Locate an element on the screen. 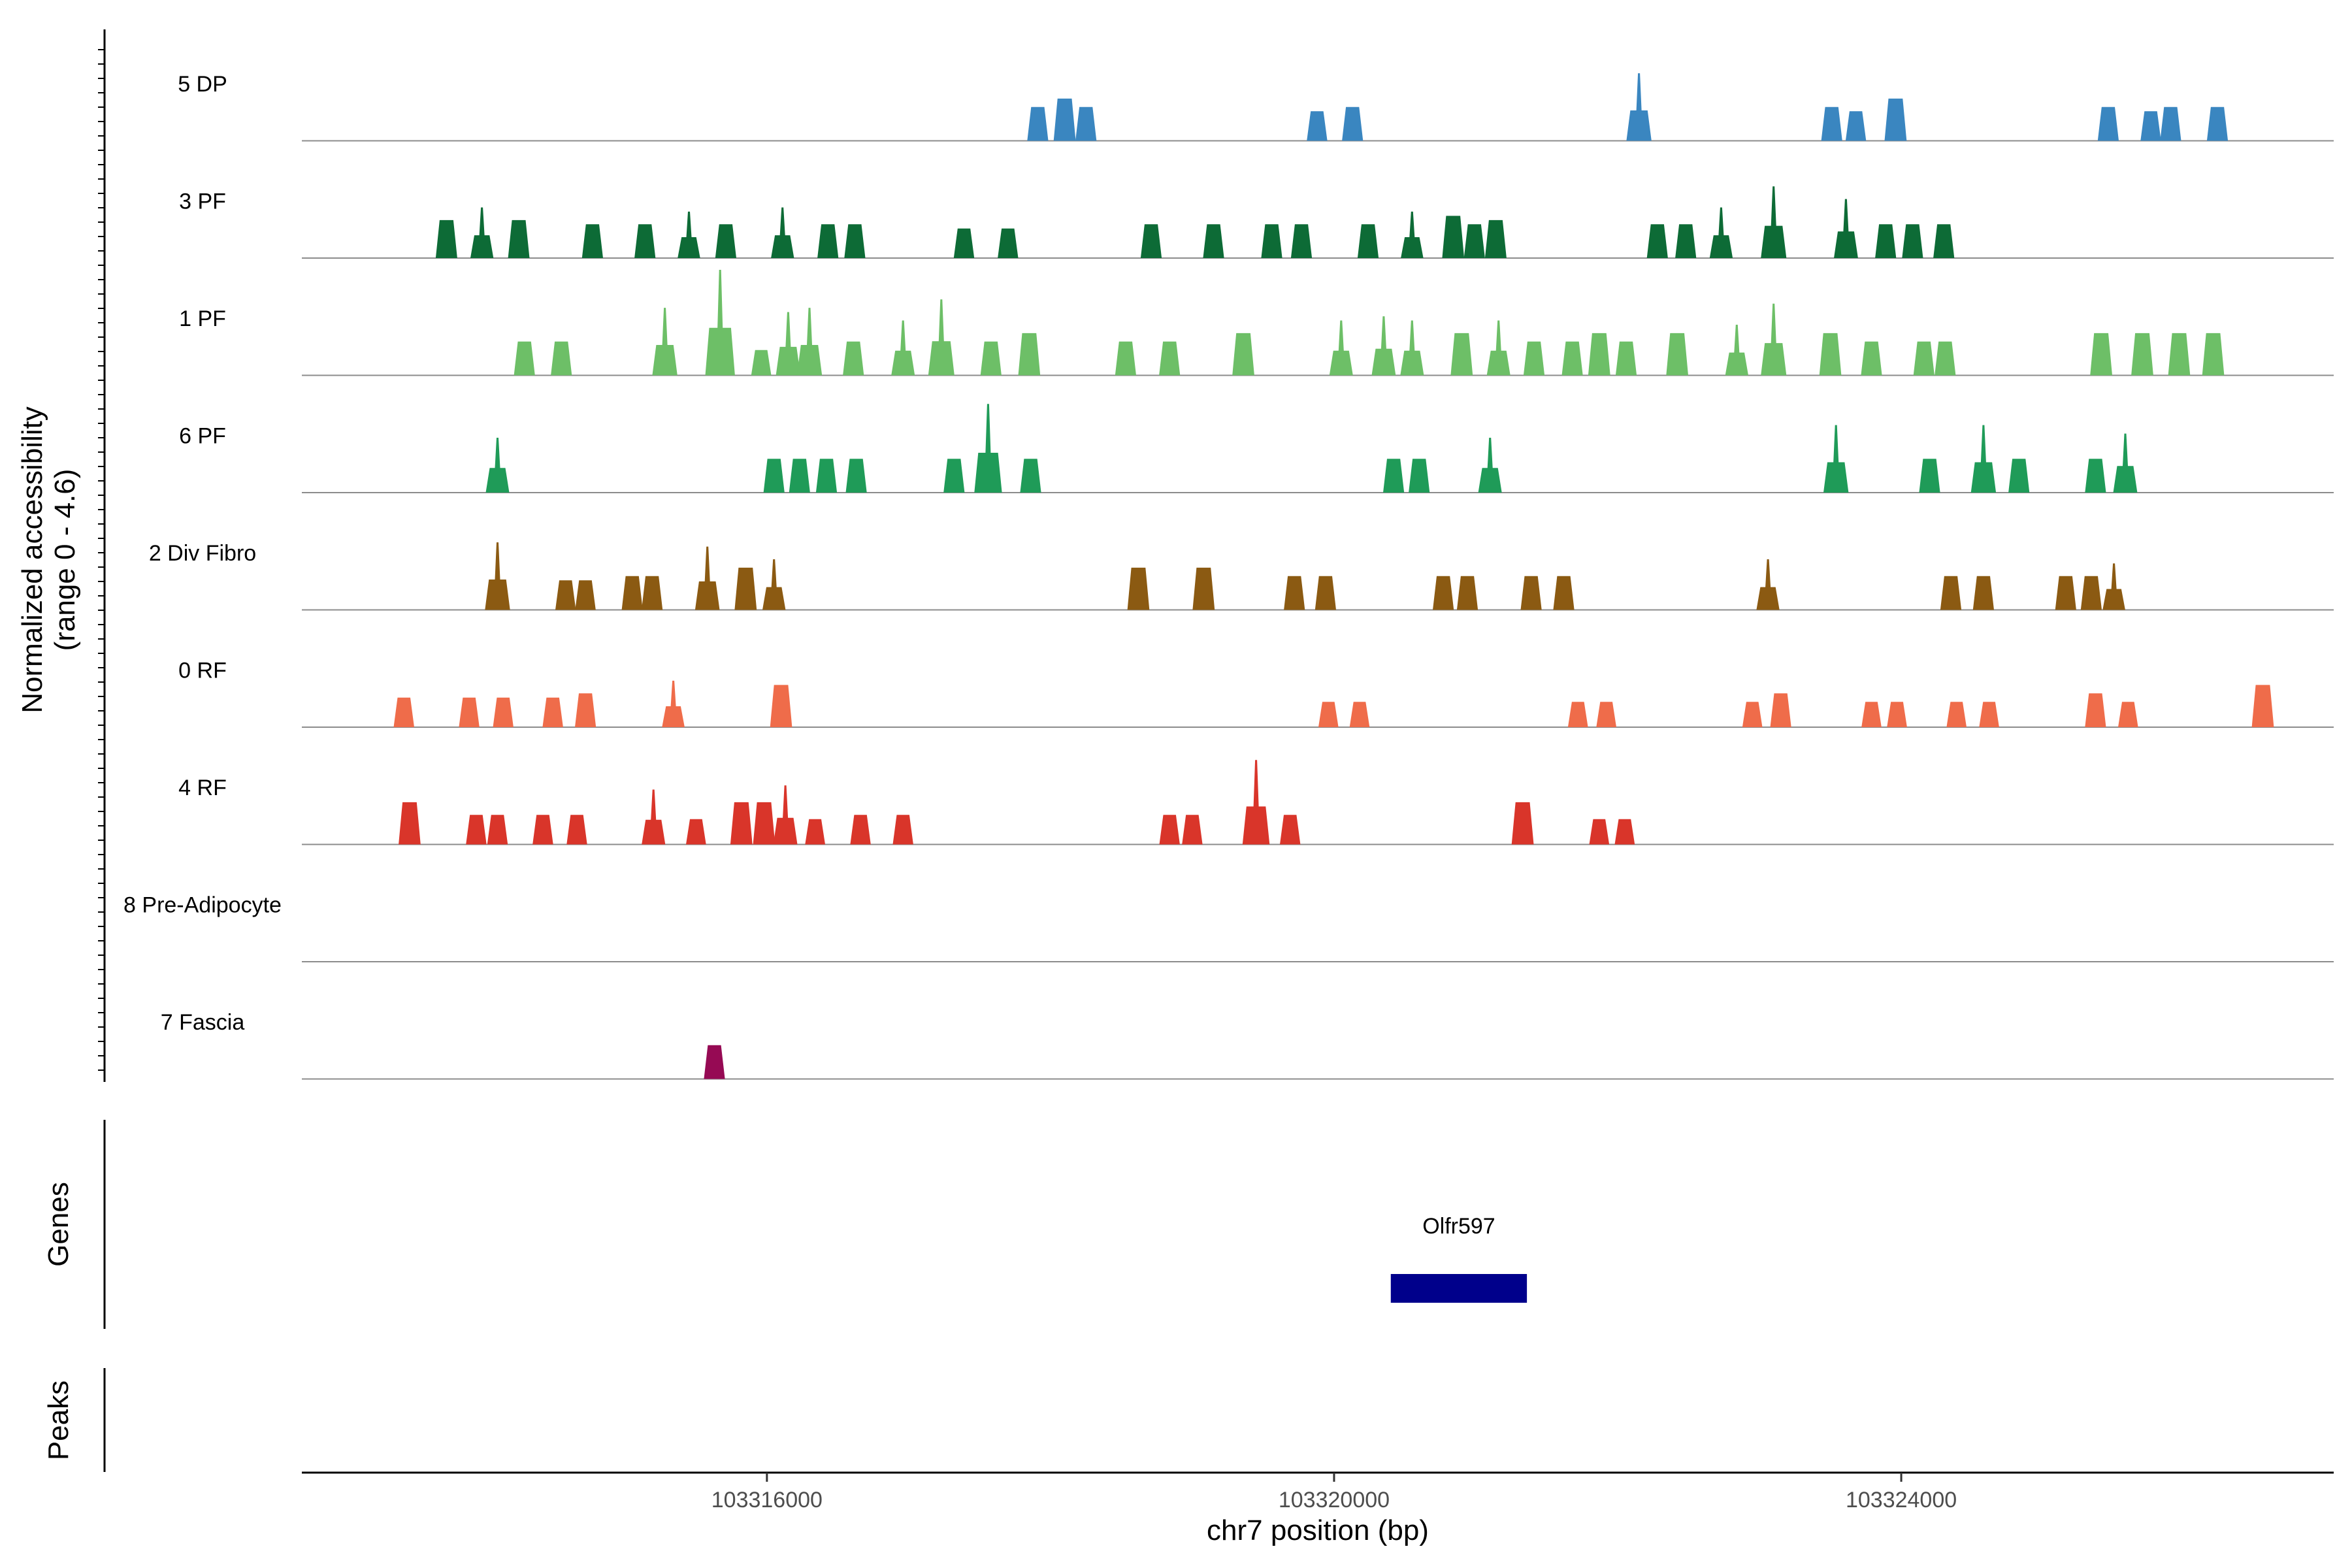  gene-body is located at coordinates (1458, 1288).